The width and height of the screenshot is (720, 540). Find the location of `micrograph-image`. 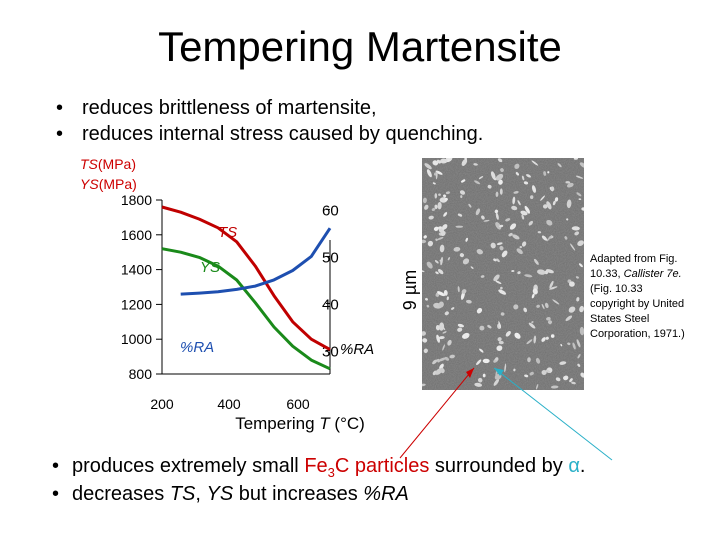

micrograph-image is located at coordinates (503, 274).